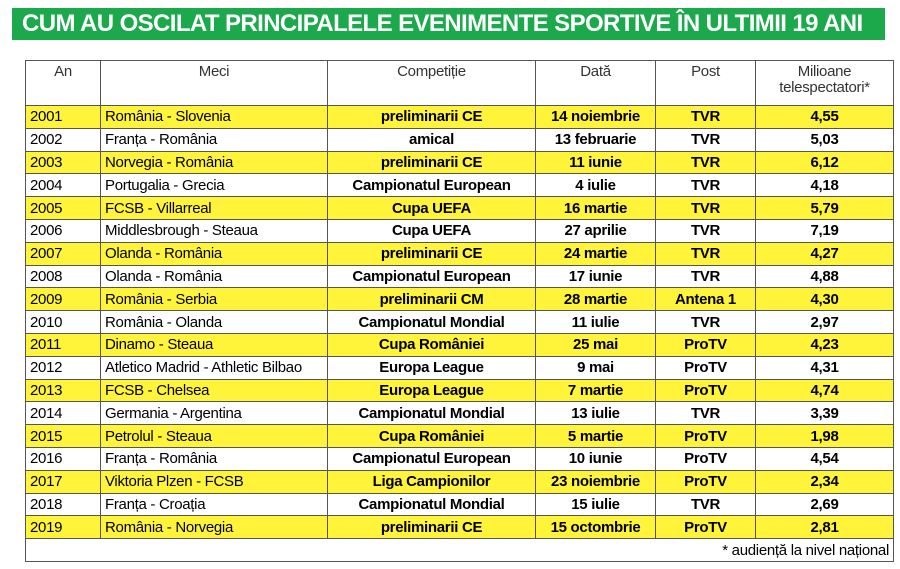  Describe the element at coordinates (63, 504) in the screenshot. I see `table-cell: 2018` at that location.